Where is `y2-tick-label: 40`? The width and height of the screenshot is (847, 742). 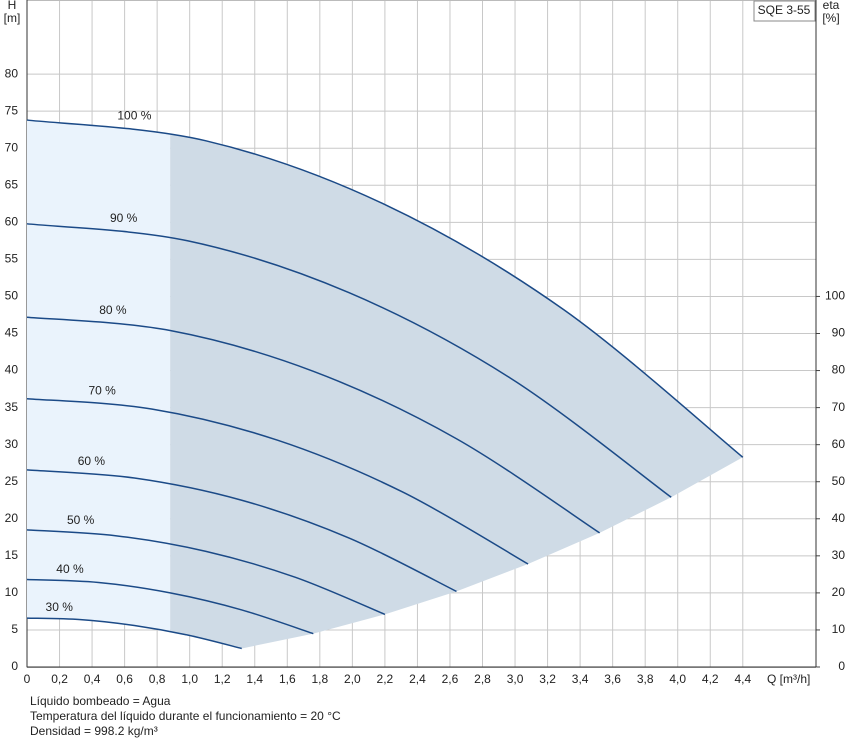 y2-tick-label: 40 is located at coordinates (839, 518).